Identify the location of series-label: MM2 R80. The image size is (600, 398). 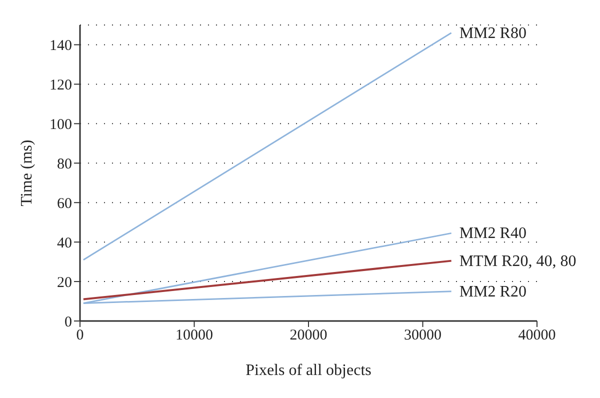
(492, 33).